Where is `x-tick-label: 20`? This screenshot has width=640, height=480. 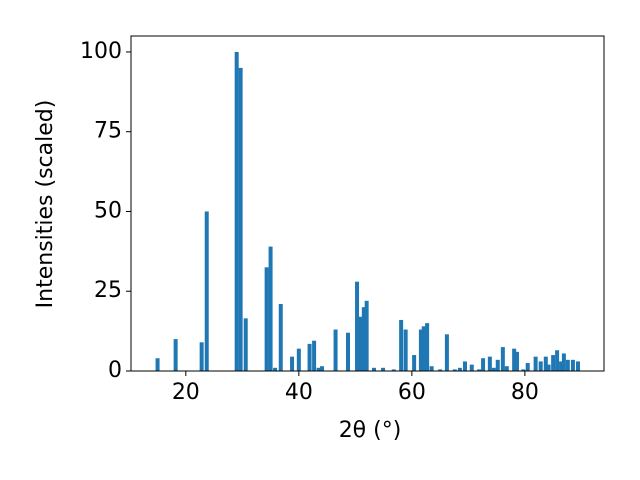
x-tick-label: 20 is located at coordinates (186, 392).